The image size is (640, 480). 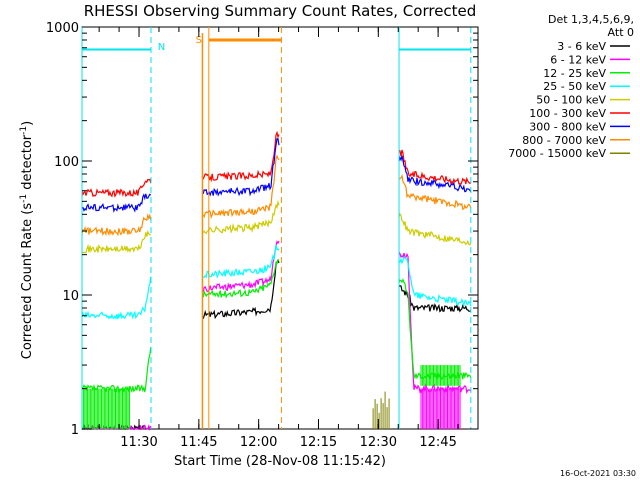 What do you see at coordinates (27, 281) in the screenshot?
I see `y-axis-label-main: Corrected Count Rate (s` at bounding box center [27, 281].